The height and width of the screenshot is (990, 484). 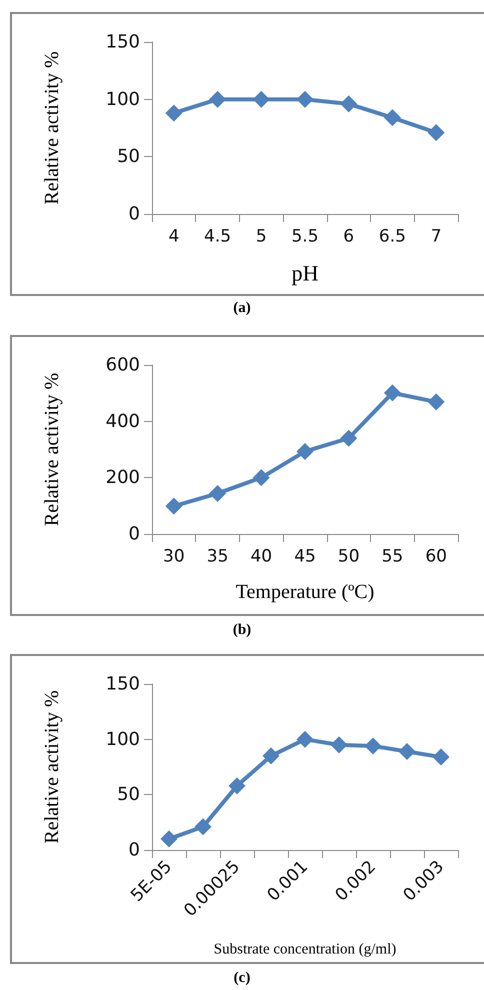 I want to click on x-tick-label: 50, so click(x=349, y=556).